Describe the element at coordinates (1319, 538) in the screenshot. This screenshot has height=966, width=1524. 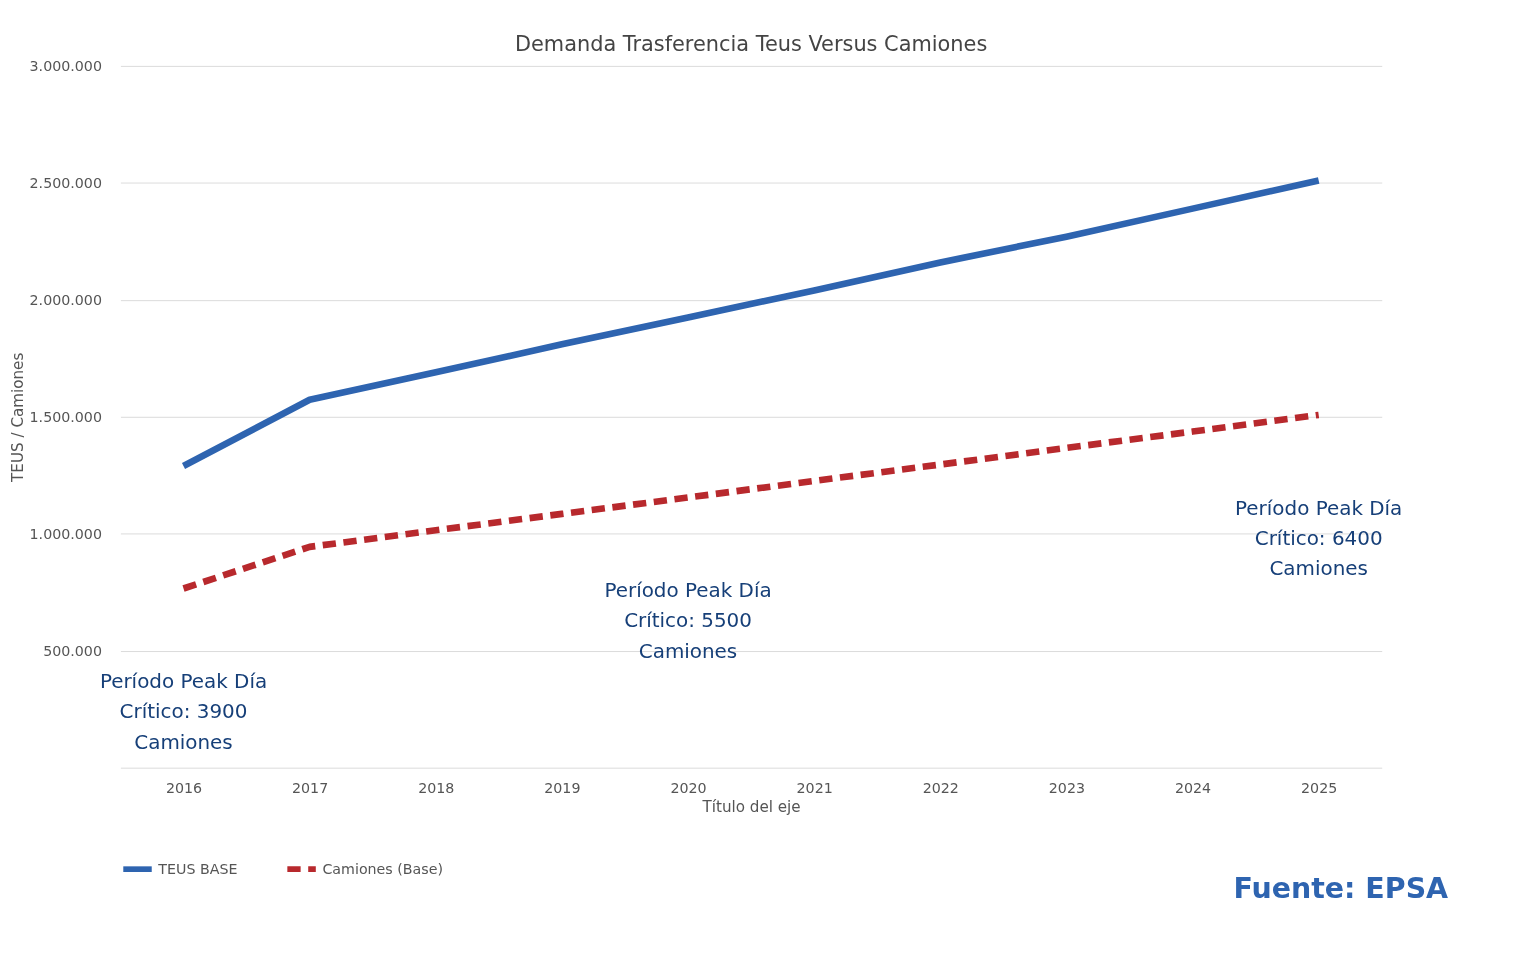
I see `annotation: Período Peak Día Crítico: 6400 Camiones` at that location.